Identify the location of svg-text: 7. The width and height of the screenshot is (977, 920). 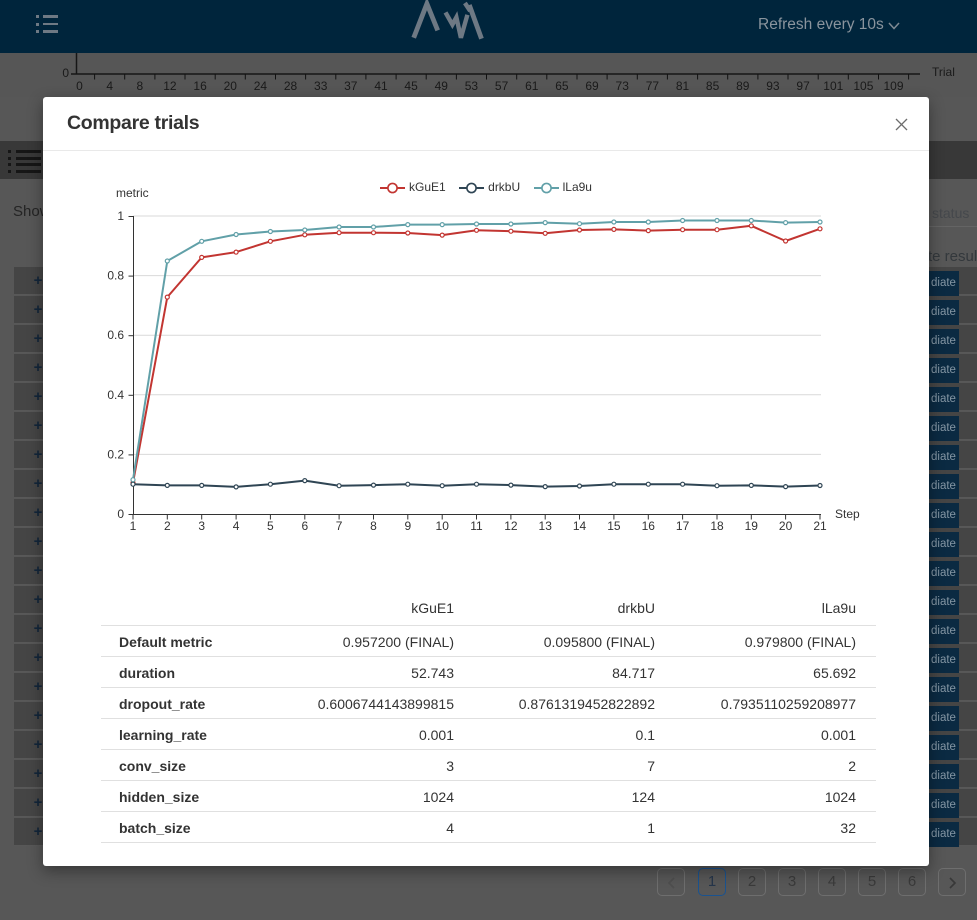
(339, 526).